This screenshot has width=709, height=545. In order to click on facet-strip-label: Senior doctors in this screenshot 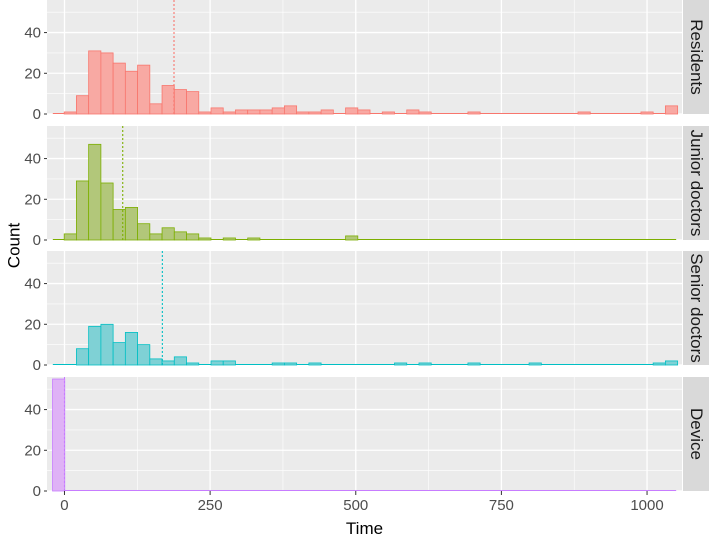, I will do `click(696, 308)`.